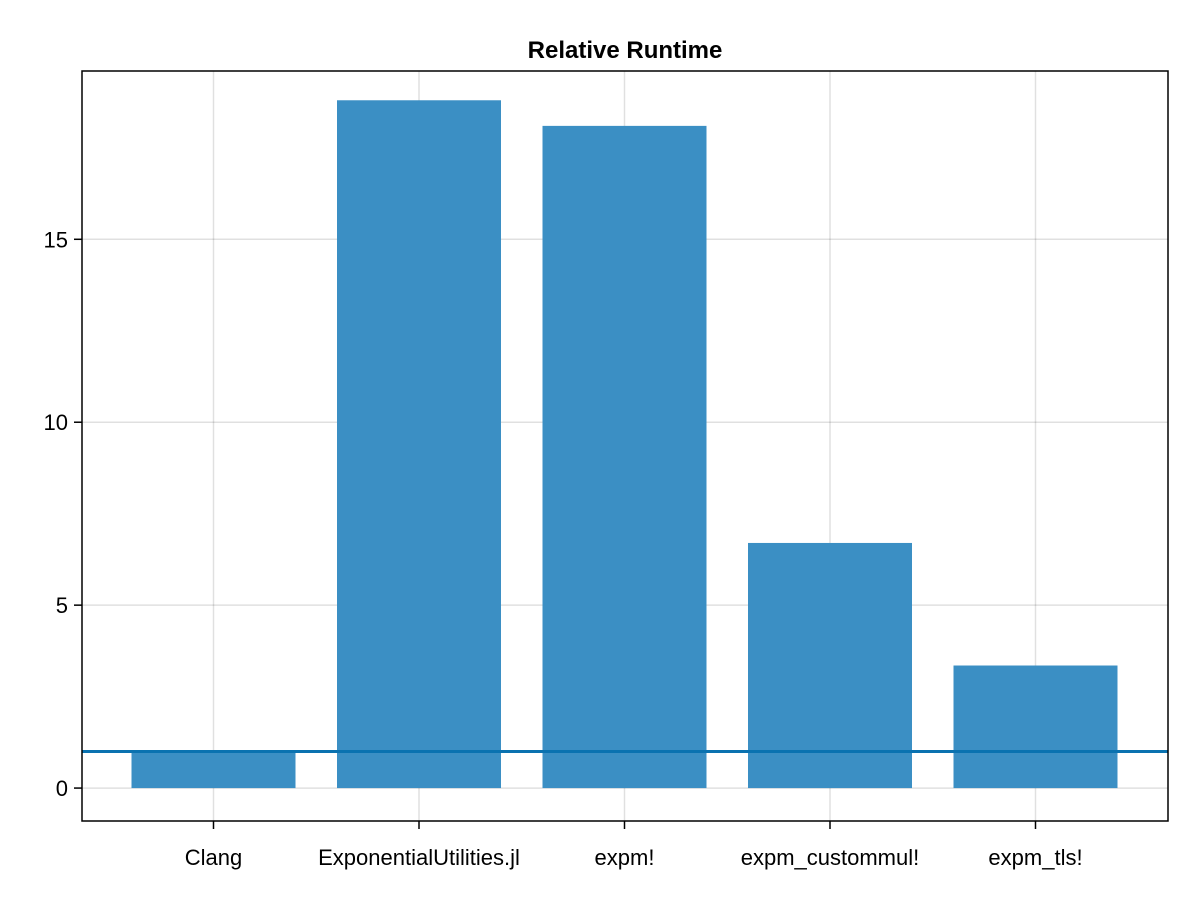  I want to click on x-tick-label: expm_custommul!, so click(830, 857).